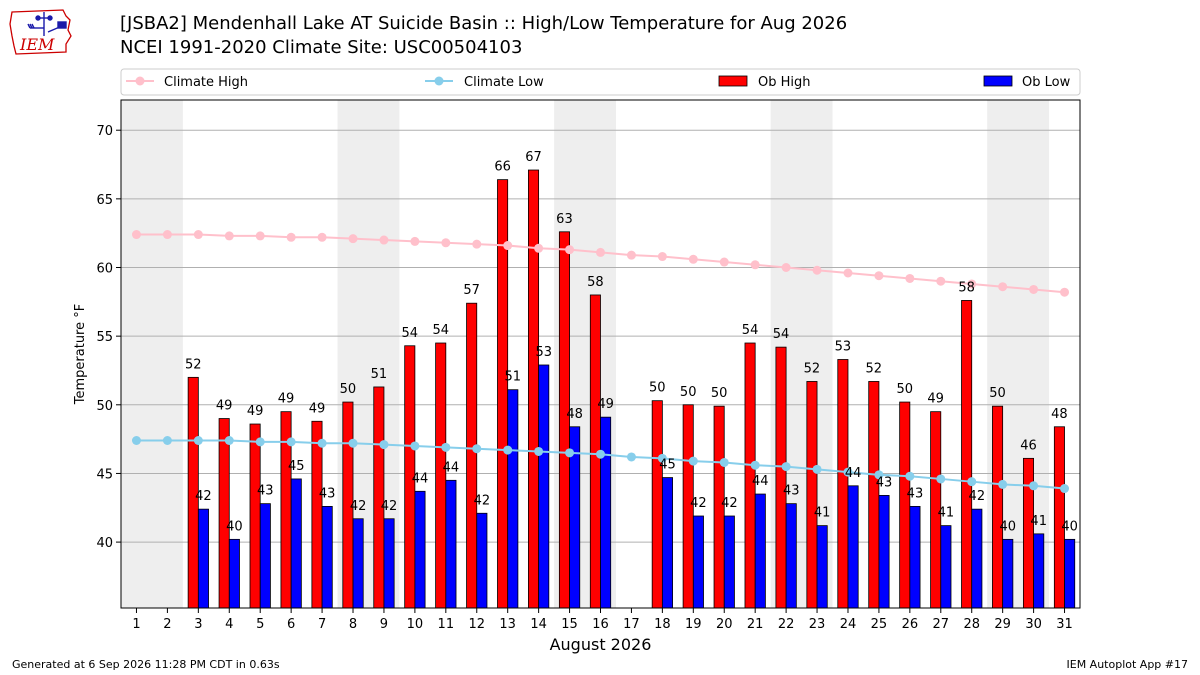 The width and height of the screenshot is (1200, 675). What do you see at coordinates (104, 269) in the screenshot?
I see `y-tick-label: 60` at bounding box center [104, 269].